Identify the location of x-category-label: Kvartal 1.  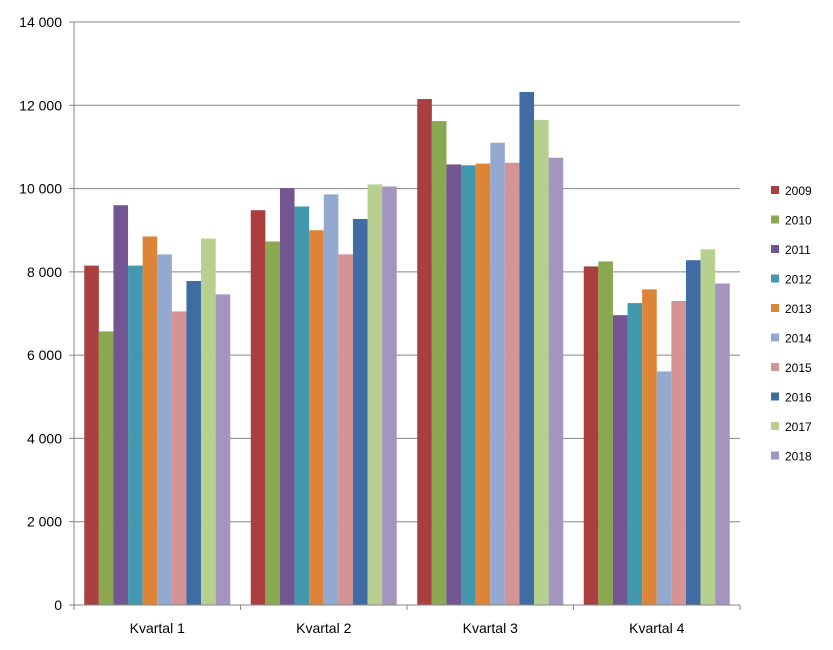
(157, 628).